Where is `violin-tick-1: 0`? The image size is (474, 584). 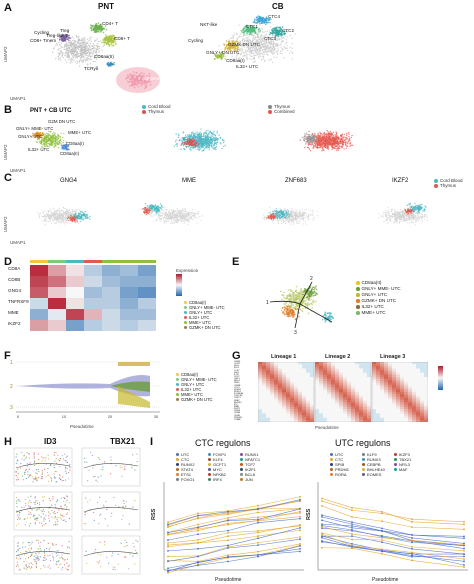
violin-tick-1: 0 is located at coordinates (18, 416).